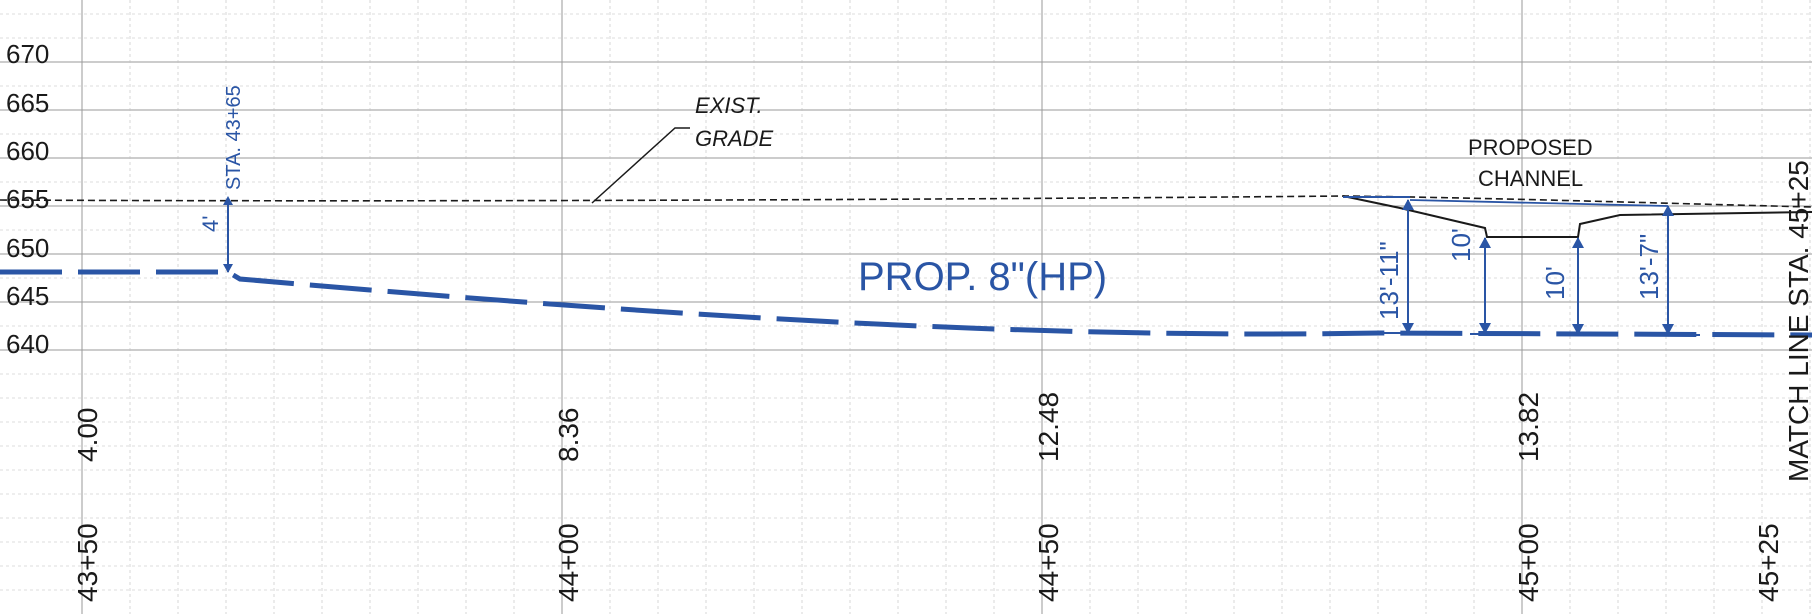  What do you see at coordinates (1048, 562) in the screenshot?
I see `station-label: 44+50` at bounding box center [1048, 562].